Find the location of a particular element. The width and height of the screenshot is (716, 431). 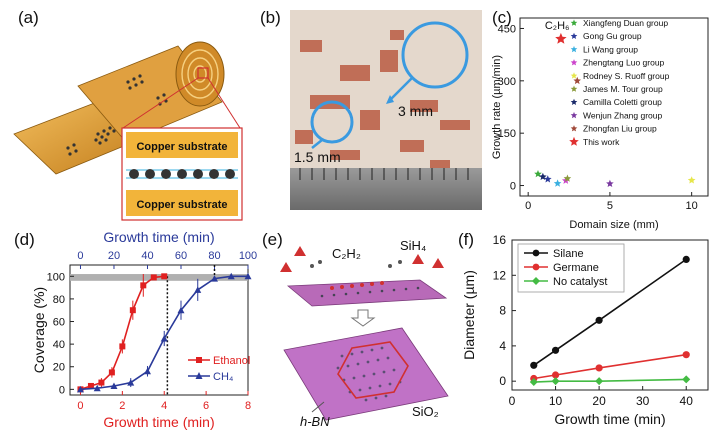

hexagonal-domain-outline is located at coordinates (373, 370).